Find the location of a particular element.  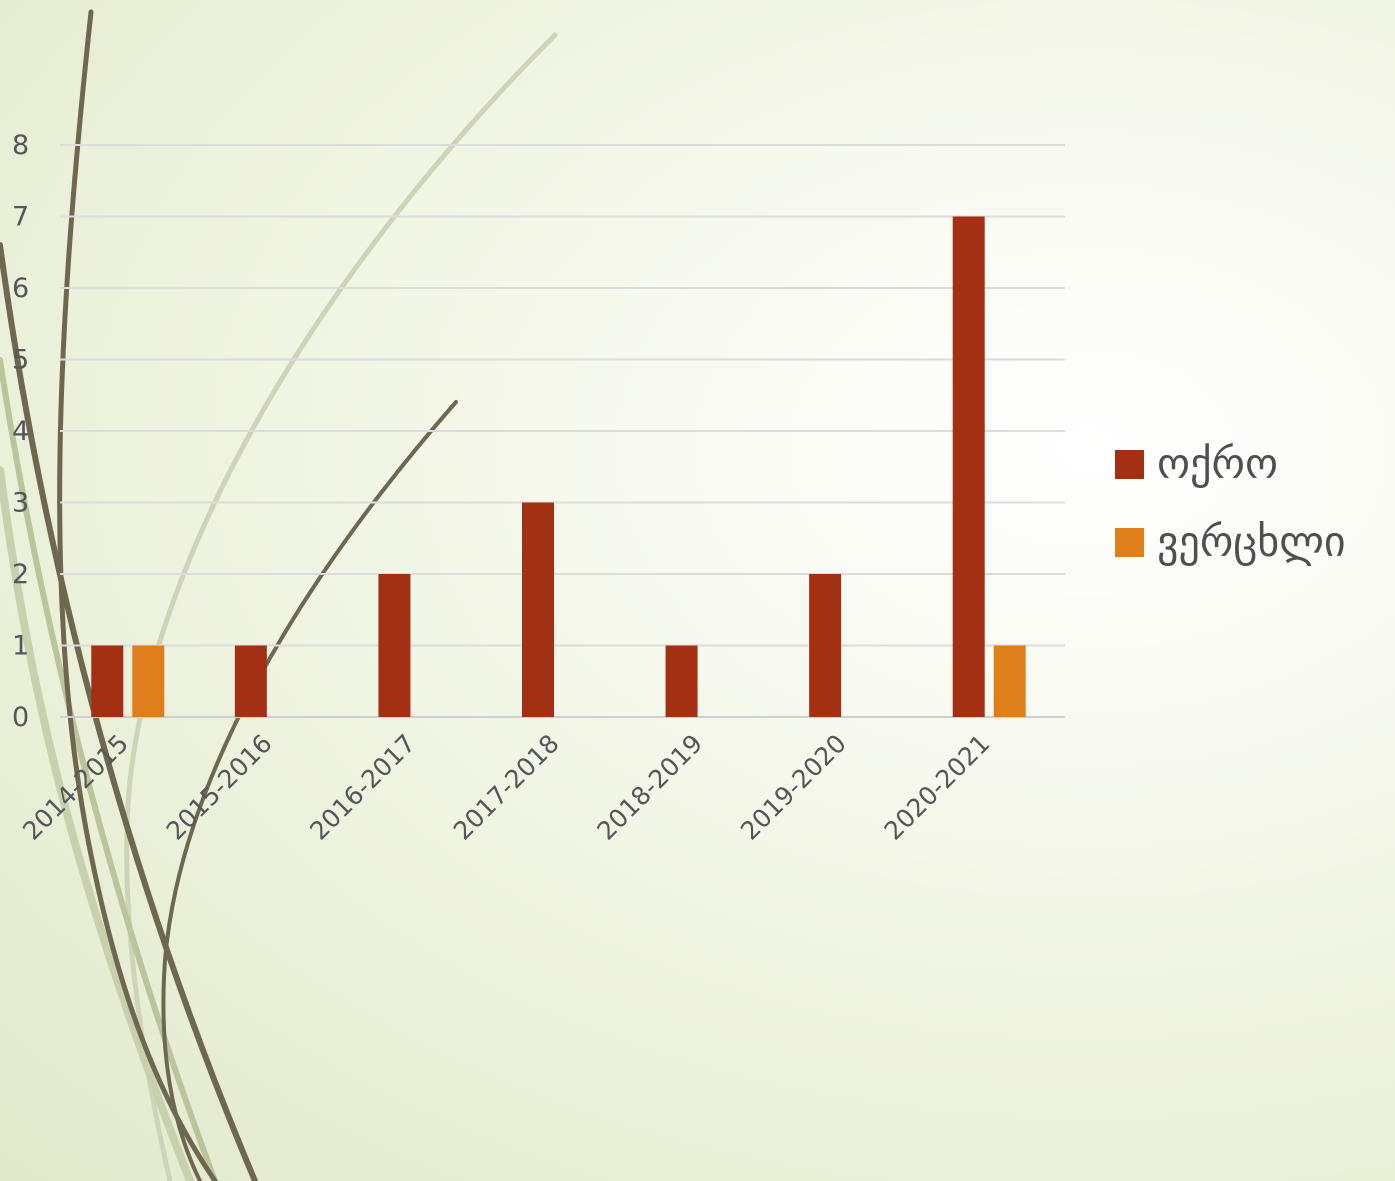

legend-swatch-gold is located at coordinates (1129, 464).